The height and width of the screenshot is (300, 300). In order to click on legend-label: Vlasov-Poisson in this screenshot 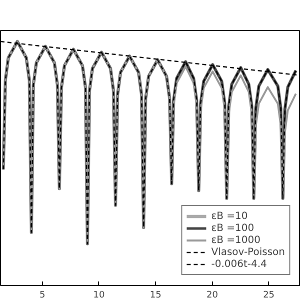, I will do `click(248, 252)`.